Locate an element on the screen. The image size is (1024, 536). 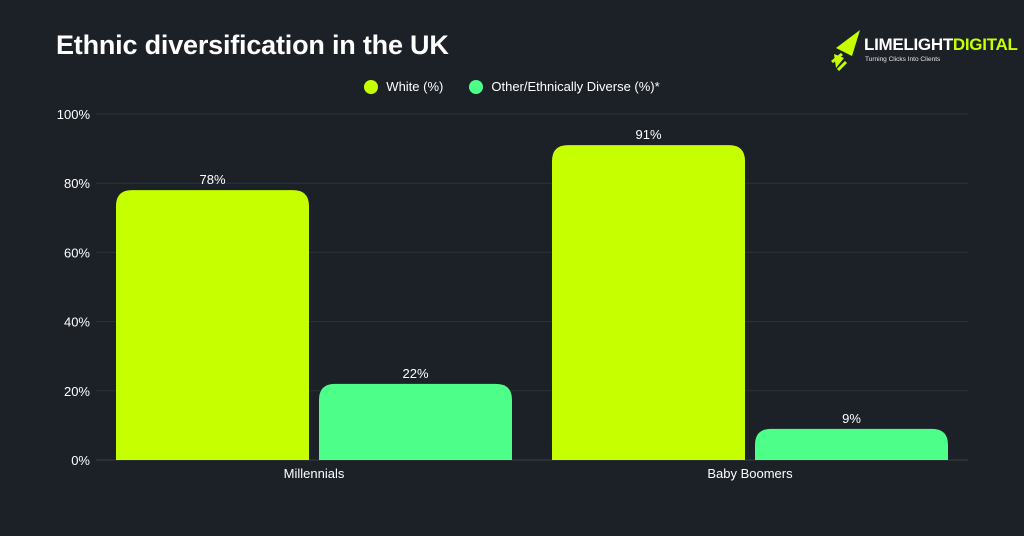
rocket-arrow-icon is located at coordinates (845, 51).